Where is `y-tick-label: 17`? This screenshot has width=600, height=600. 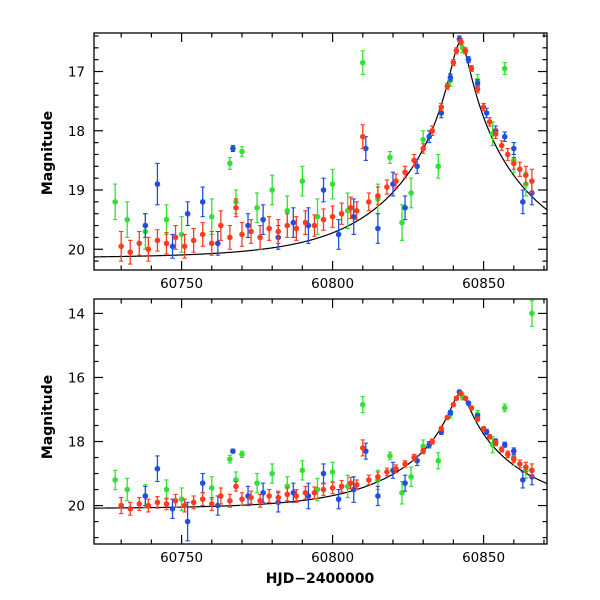 y-tick-label: 17 is located at coordinates (76, 73).